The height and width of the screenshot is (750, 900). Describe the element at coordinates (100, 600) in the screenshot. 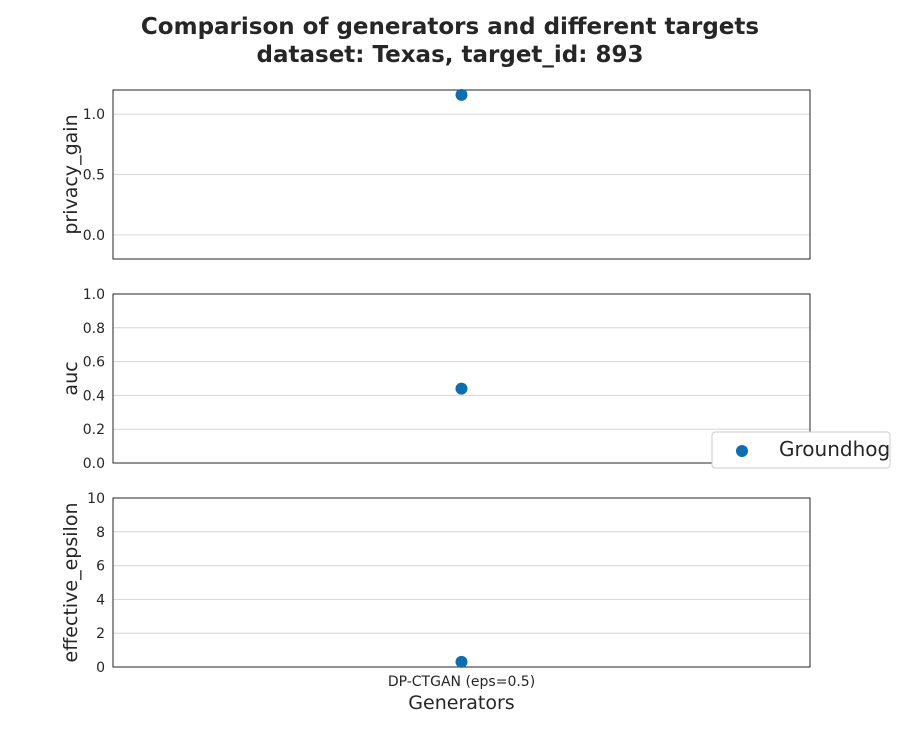

I see `y-tick-label: 4` at that location.